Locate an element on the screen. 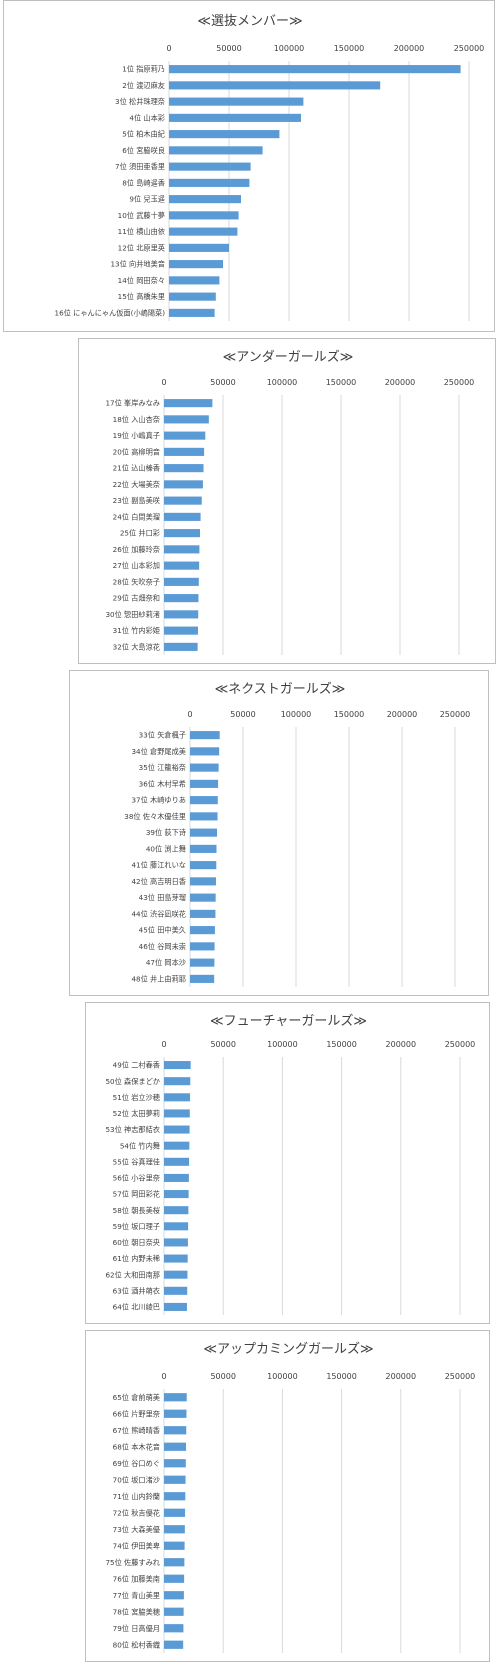 This screenshot has height=1668, width=500. category-label: 25位 井口彩 is located at coordinates (140, 533).